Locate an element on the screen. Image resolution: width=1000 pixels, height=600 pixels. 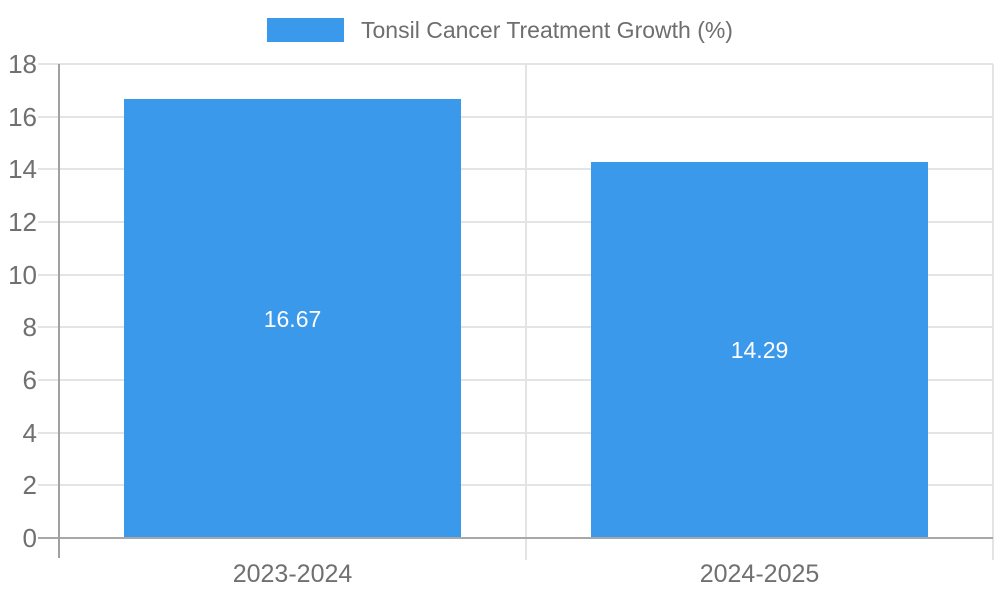
y-tick-label-16: 16 is located at coordinates (22, 116).